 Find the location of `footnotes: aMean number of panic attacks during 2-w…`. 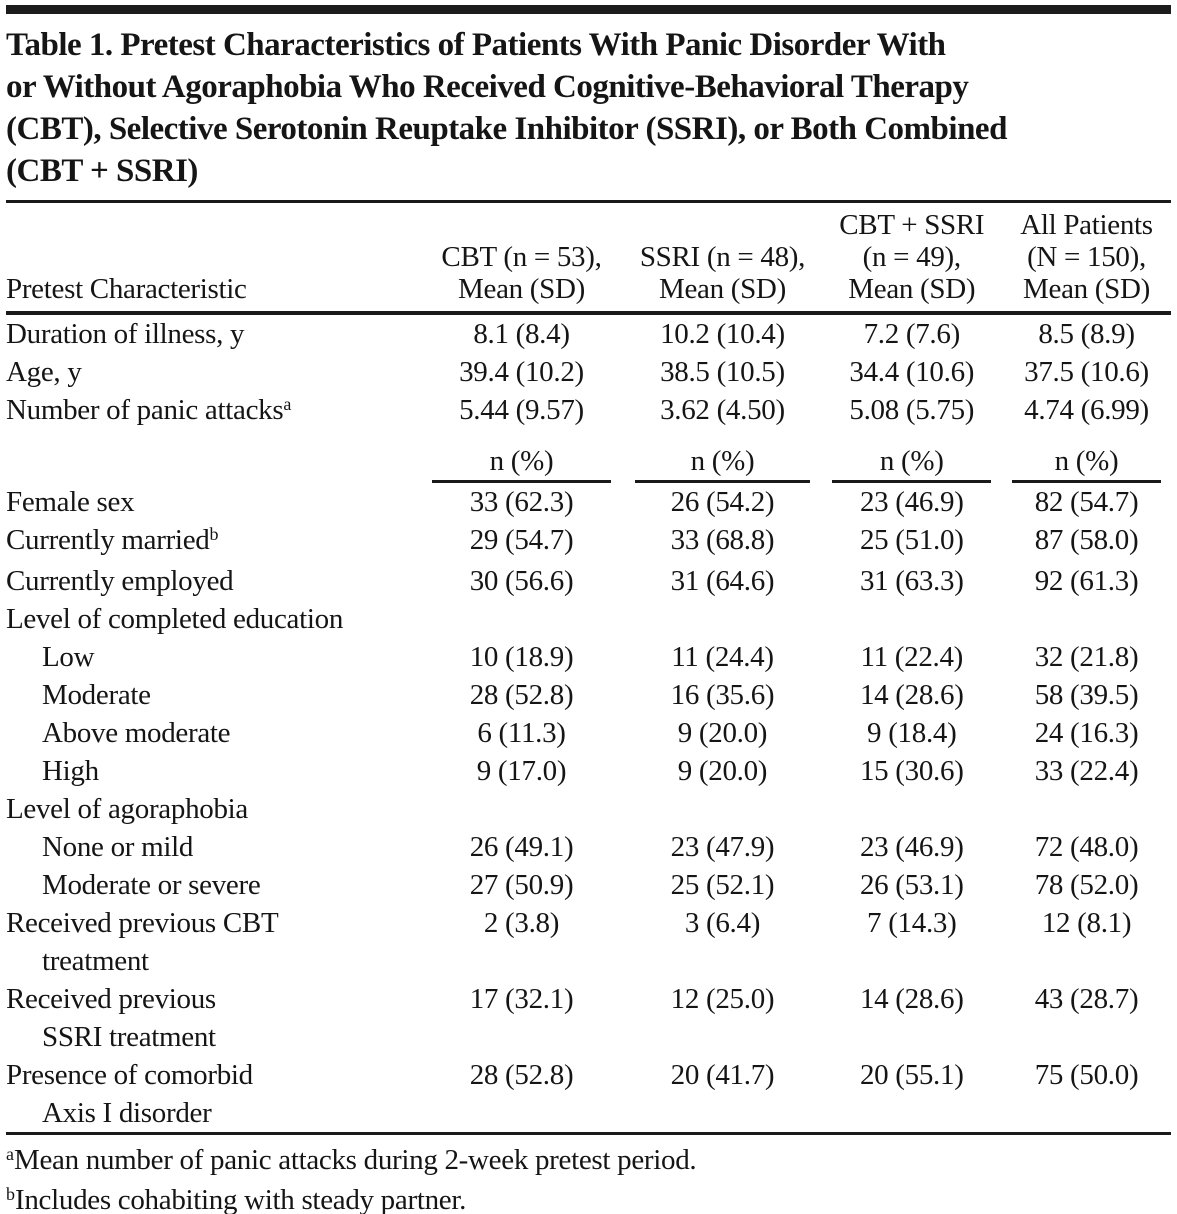

footnotes: aMean number of panic attacks during 2-w… is located at coordinates (588, 1174).